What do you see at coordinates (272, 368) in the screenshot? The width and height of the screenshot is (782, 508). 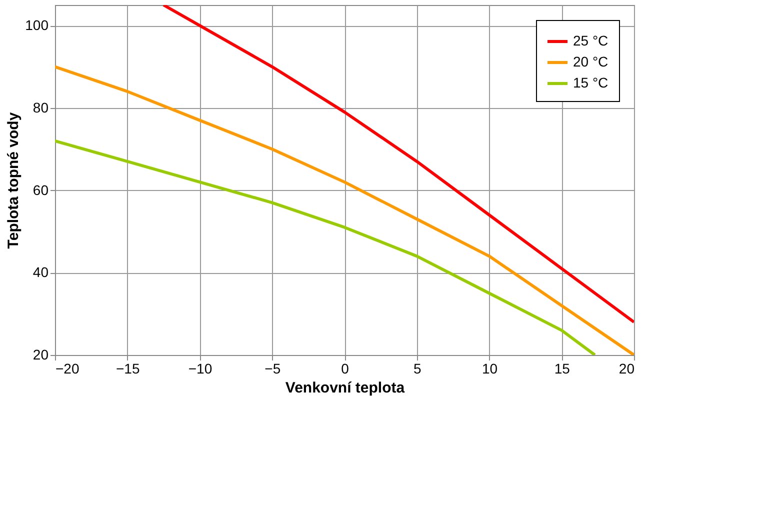 I see `x-tick-label: −5` at bounding box center [272, 368].